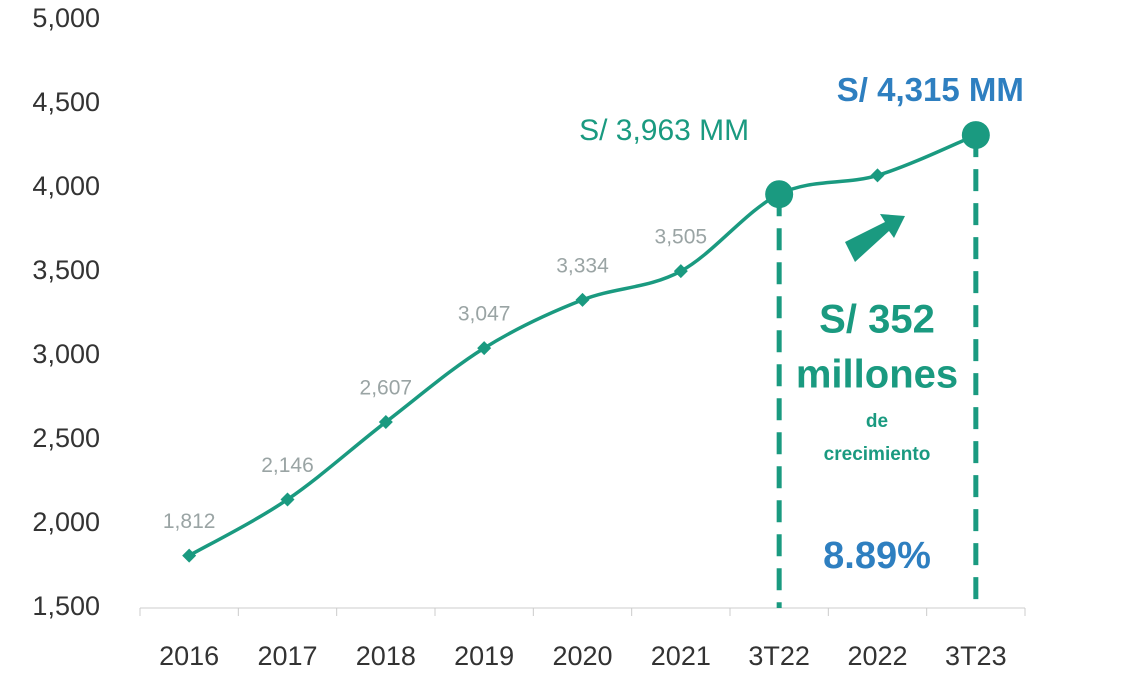 The image size is (1127, 675). Describe the element at coordinates (877, 421) in the screenshot. I see `annotation: de` at that location.